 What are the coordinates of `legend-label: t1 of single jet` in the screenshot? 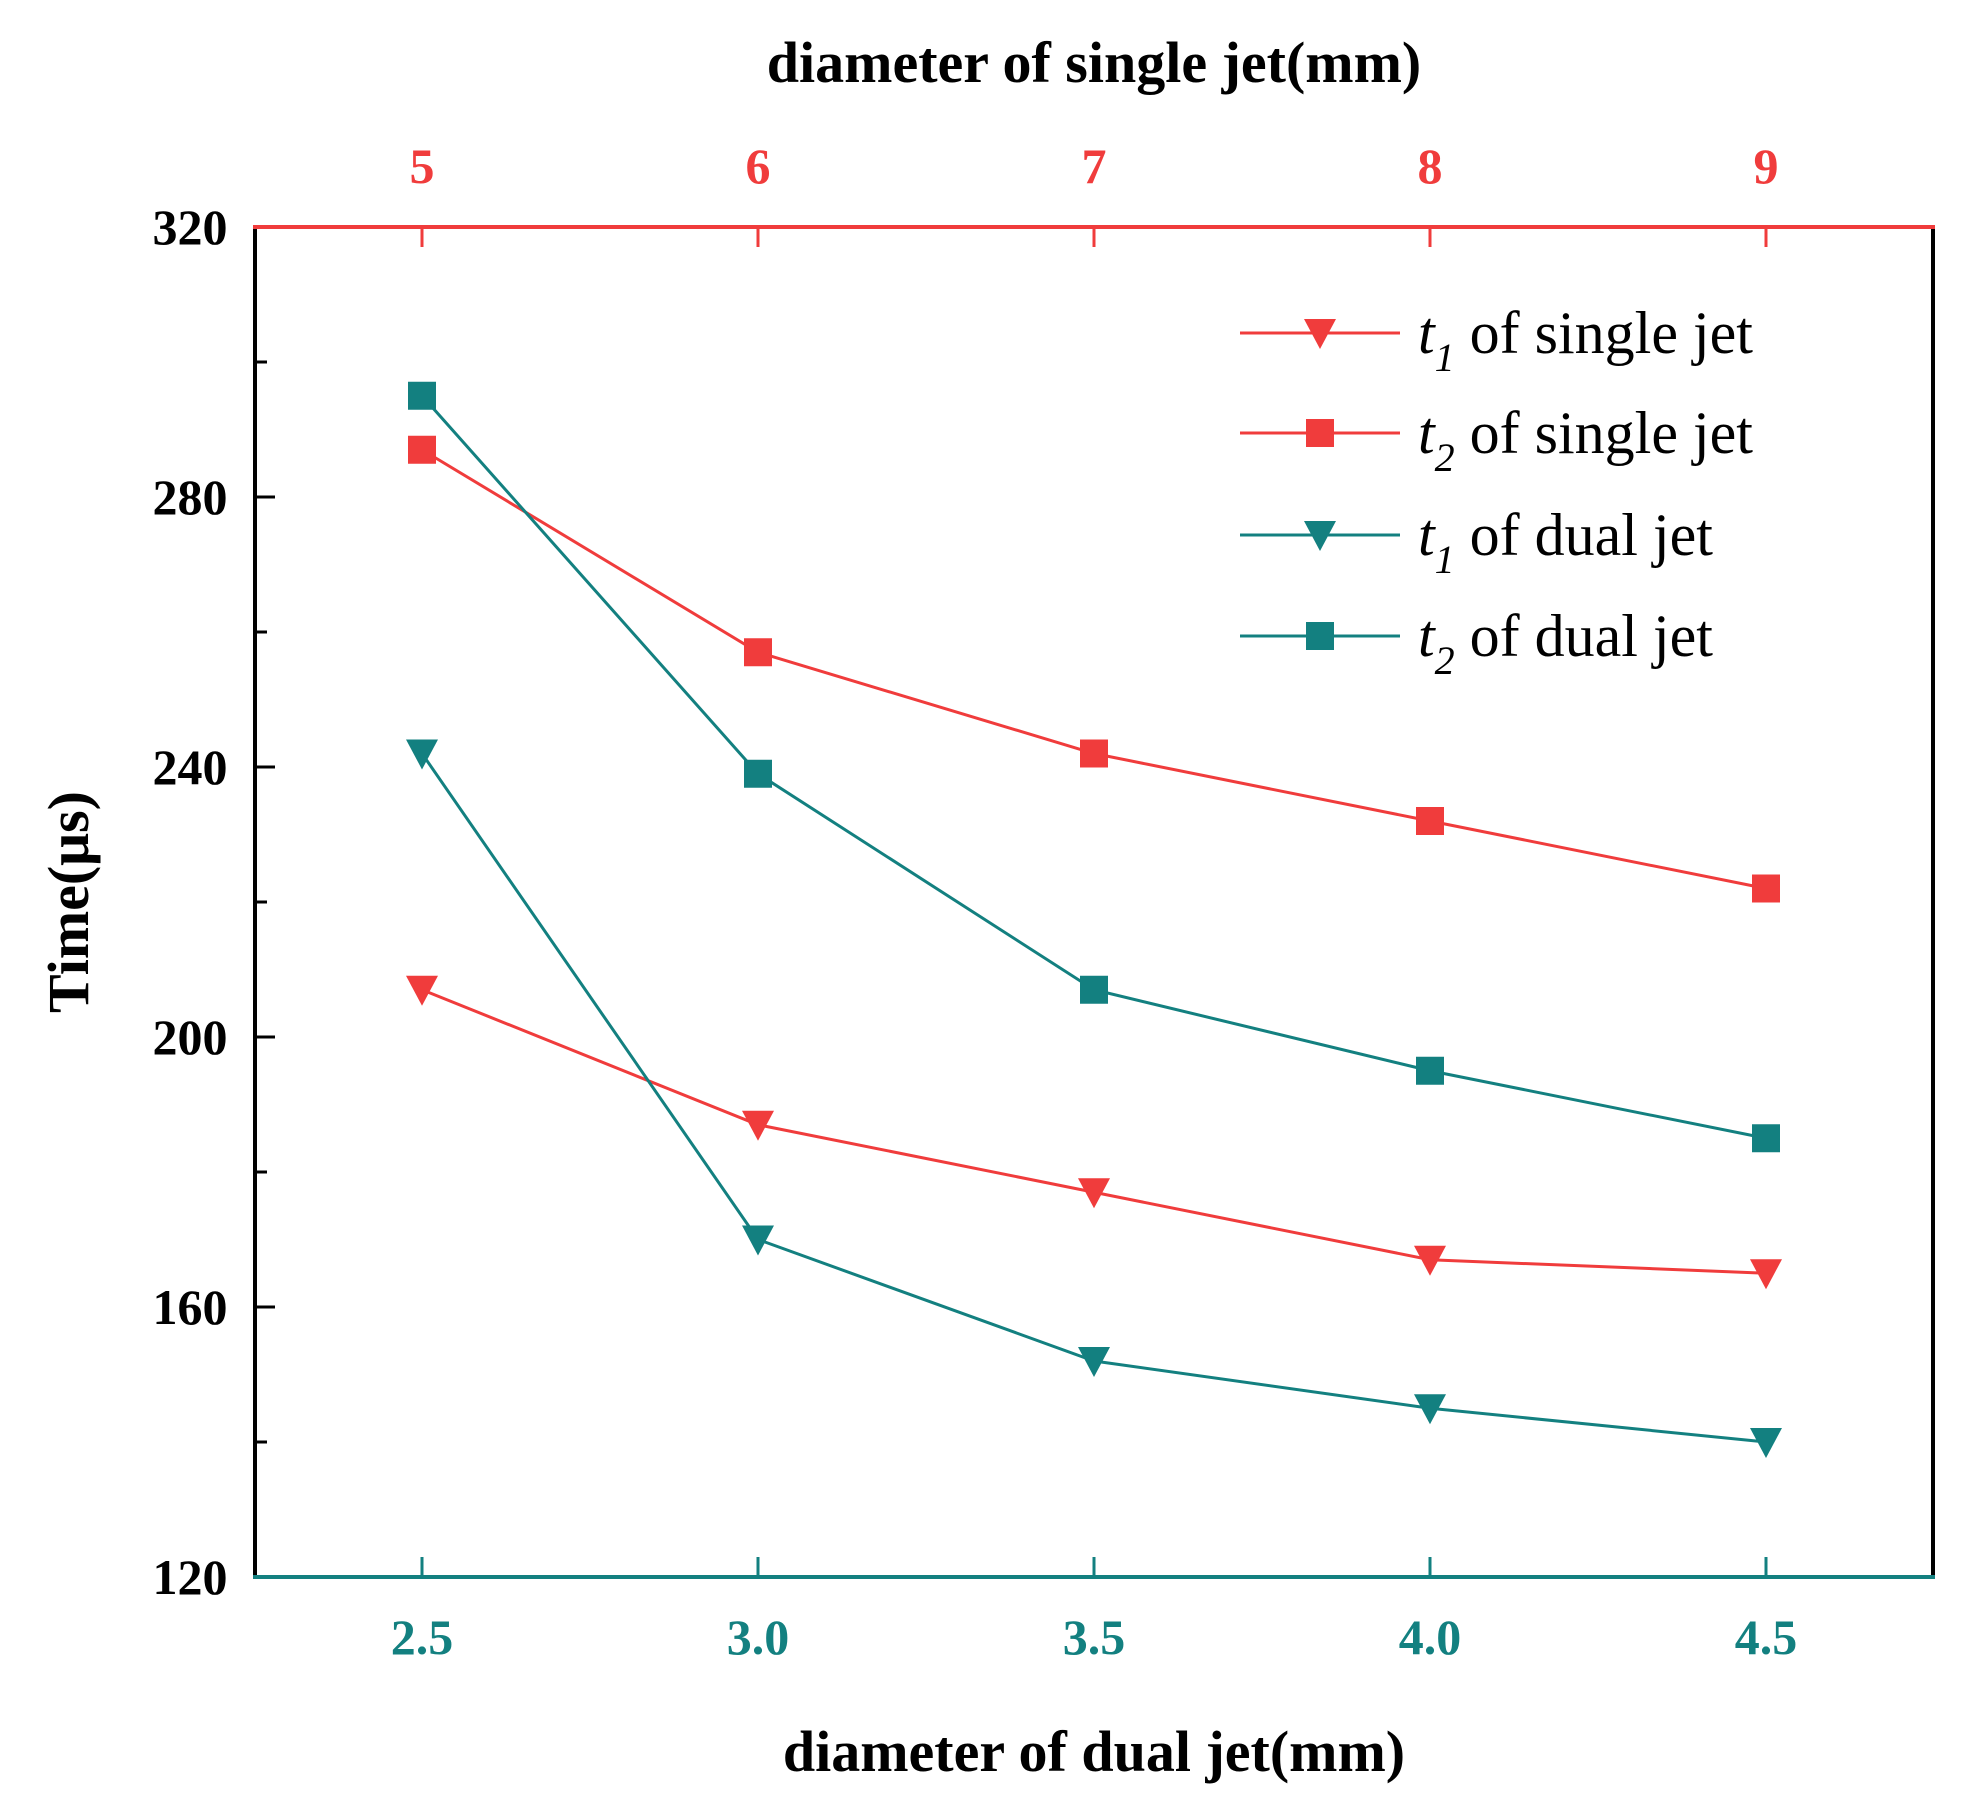 It's located at (1585, 340).